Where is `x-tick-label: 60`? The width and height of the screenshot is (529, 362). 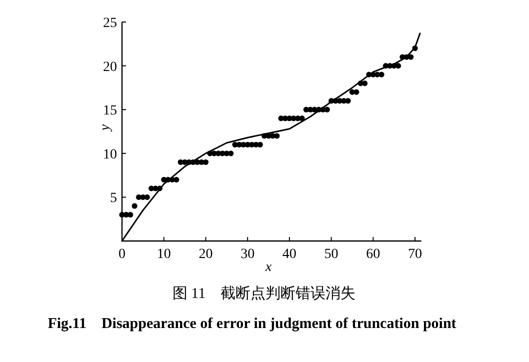
x-tick-label: 60 is located at coordinates (373, 254).